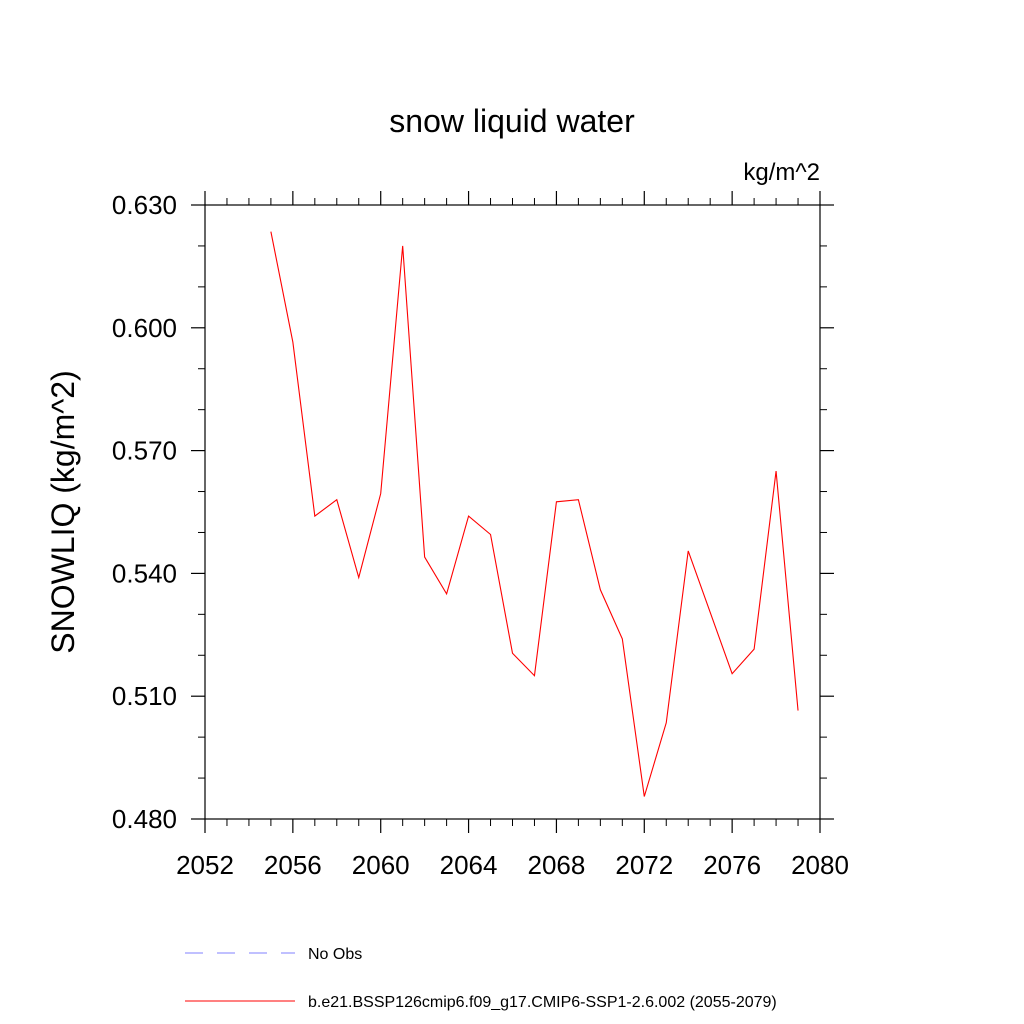 This screenshot has width=1024, height=1024. Describe the element at coordinates (335, 954) in the screenshot. I see `legend-label-0: No Obs` at that location.